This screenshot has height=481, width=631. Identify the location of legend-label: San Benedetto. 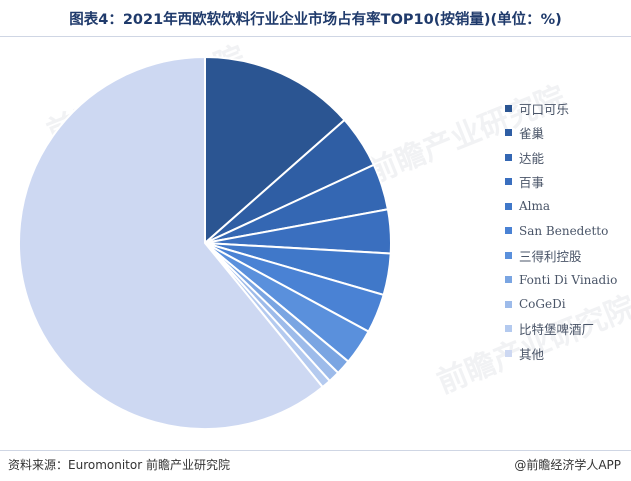
(564, 230).